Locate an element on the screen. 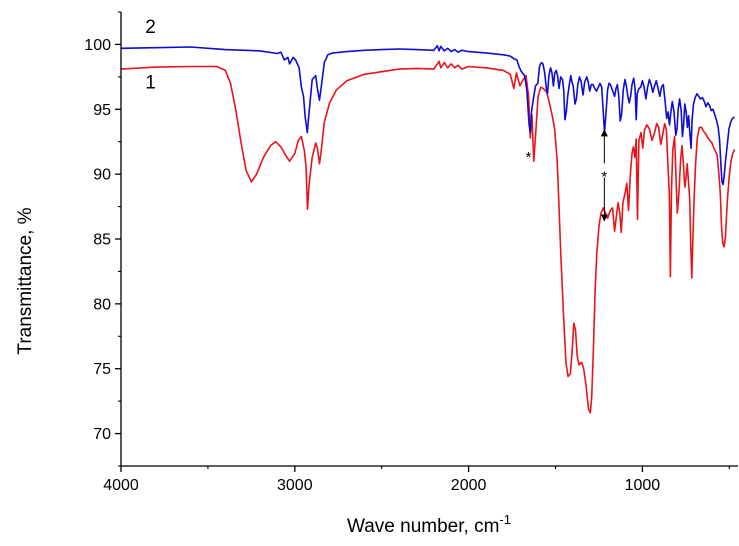  y-tick-label: 80 is located at coordinates (102, 304).